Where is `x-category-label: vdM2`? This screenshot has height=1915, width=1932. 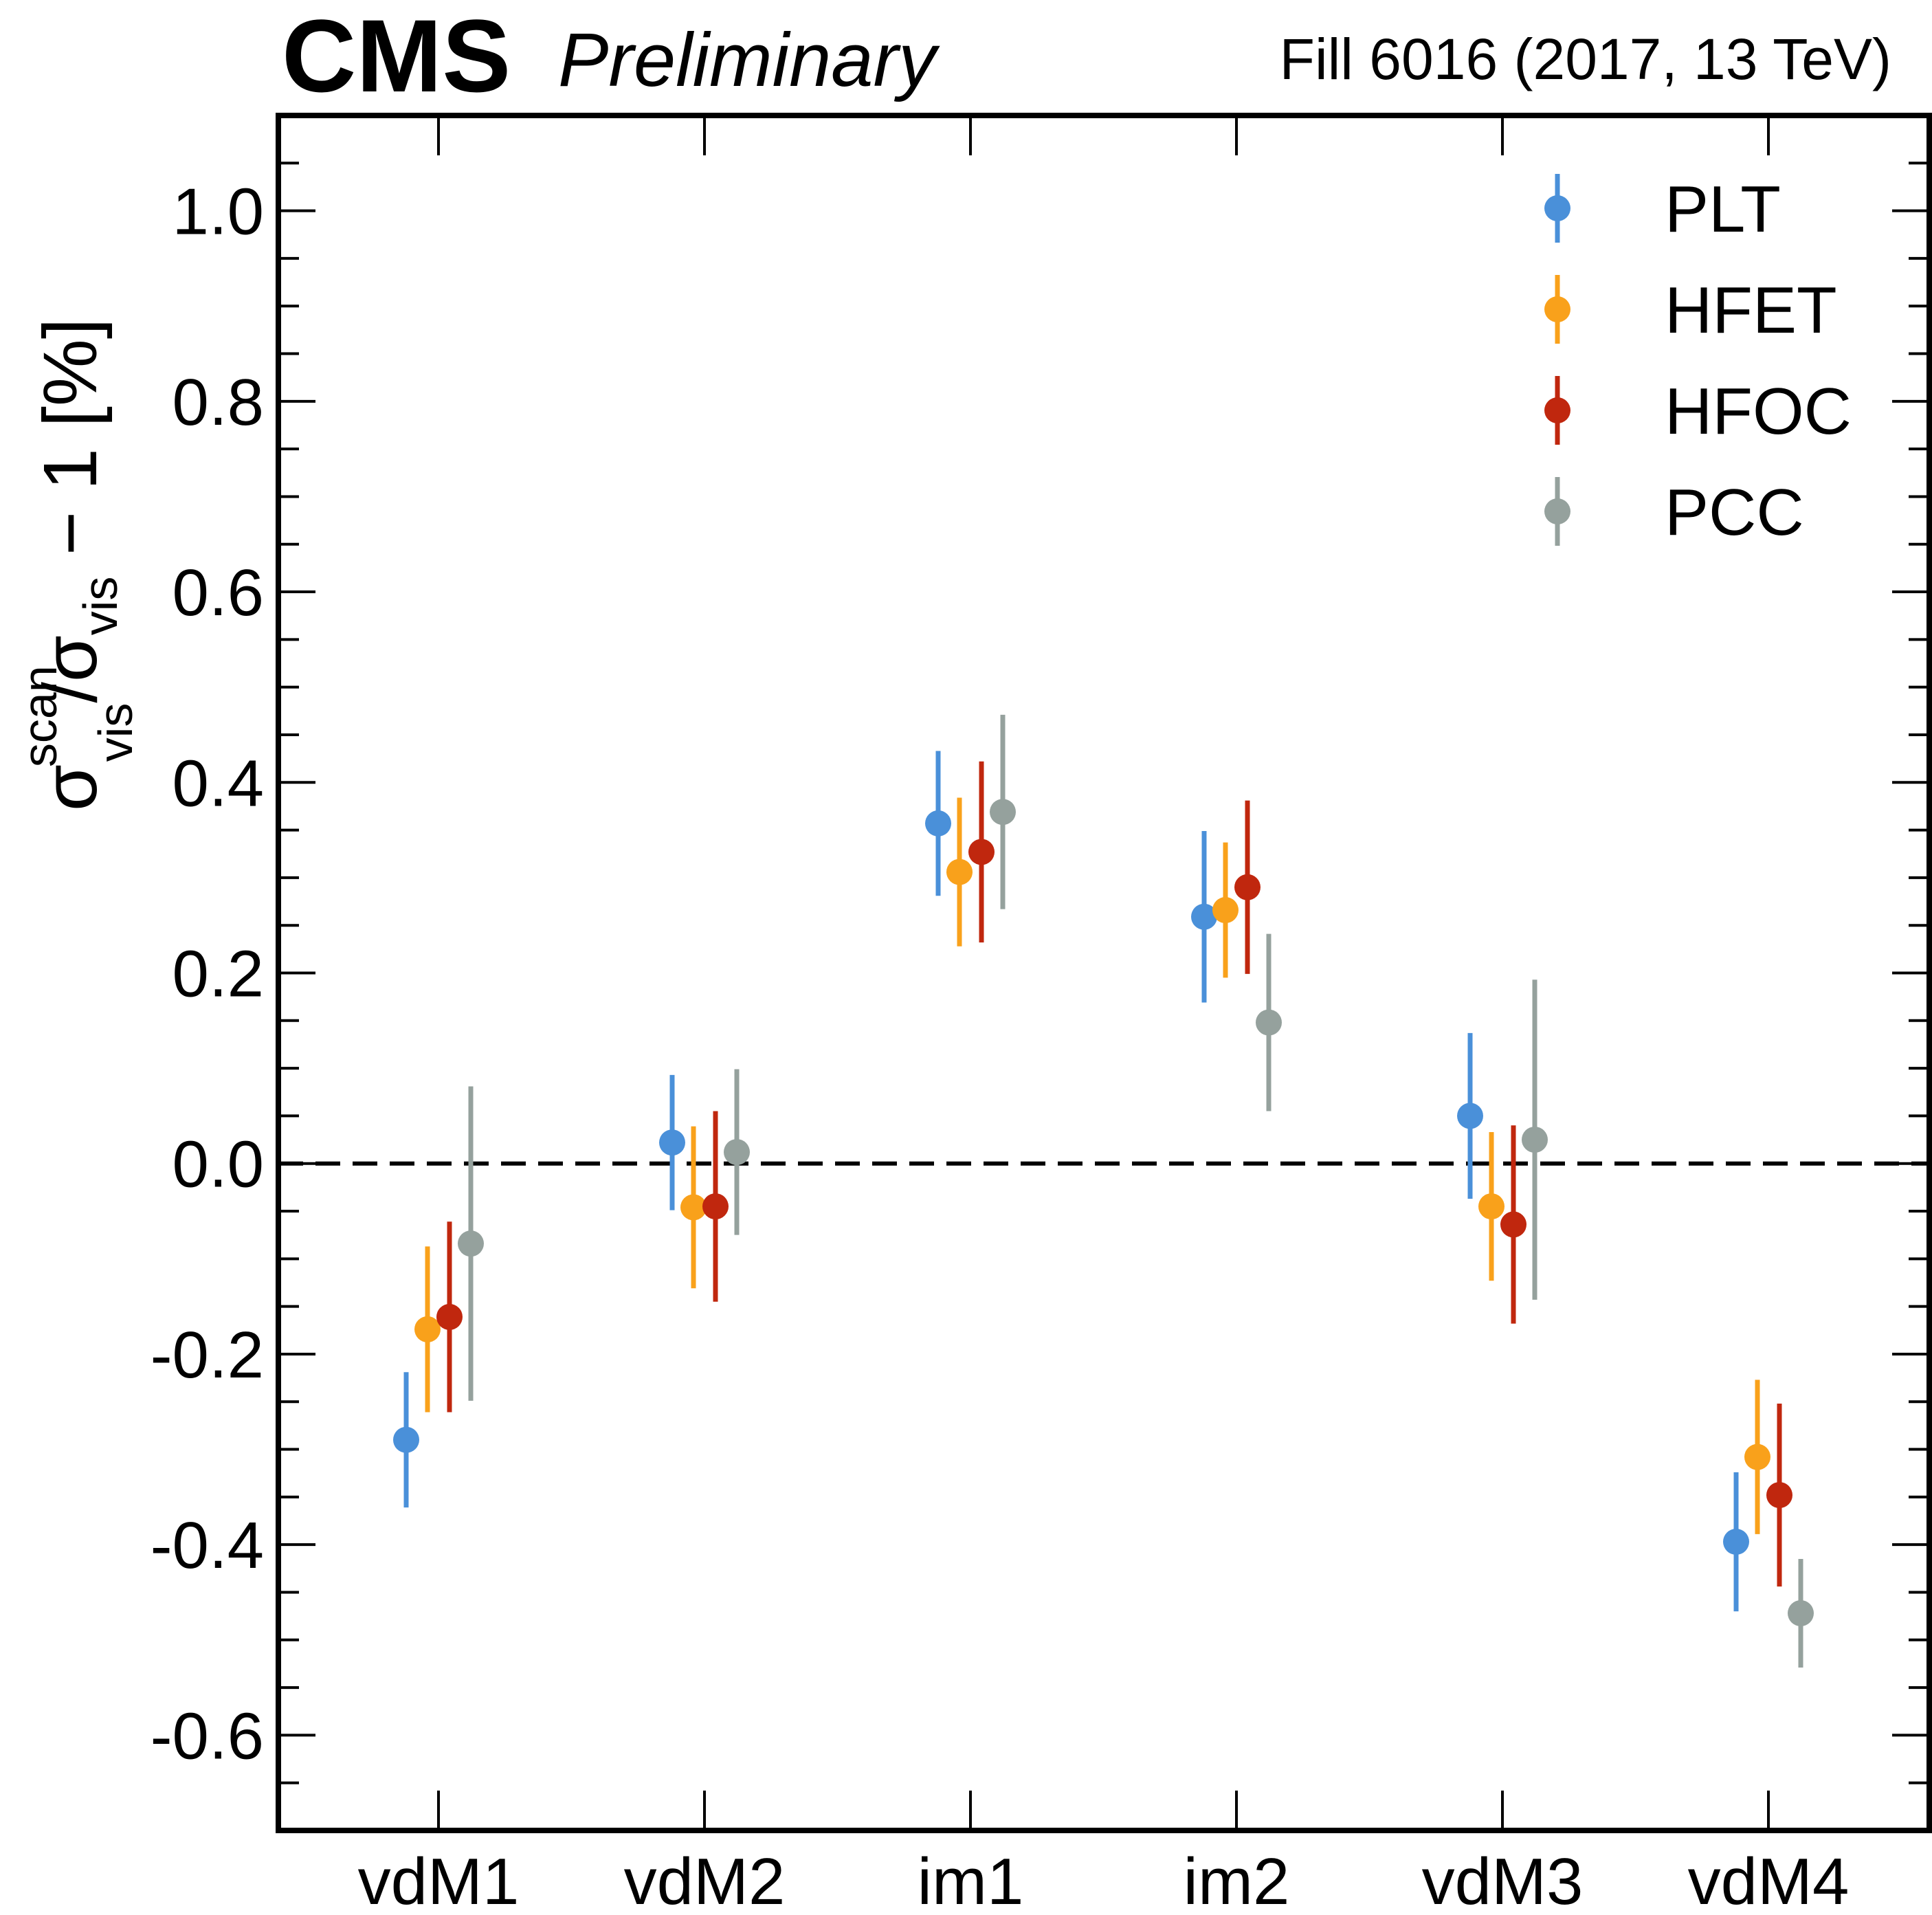 x-category-label: vdM2 is located at coordinates (705, 1880).